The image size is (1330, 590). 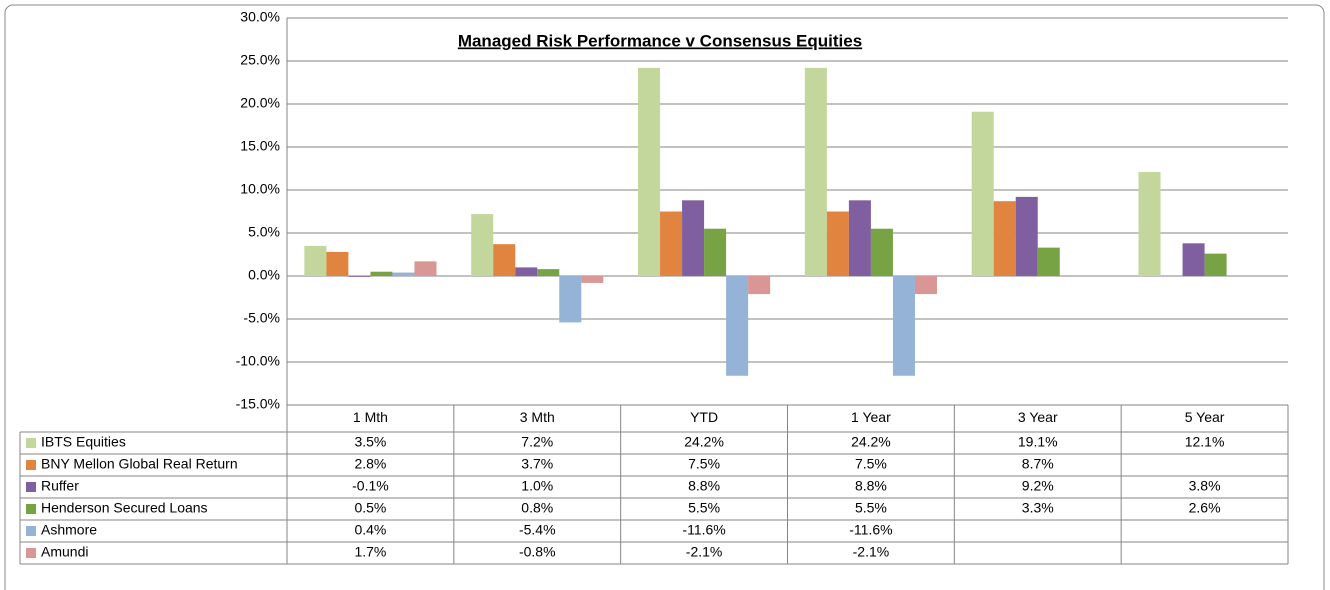 What do you see at coordinates (1205, 486) in the screenshot?
I see `table-value: 3.8%` at bounding box center [1205, 486].